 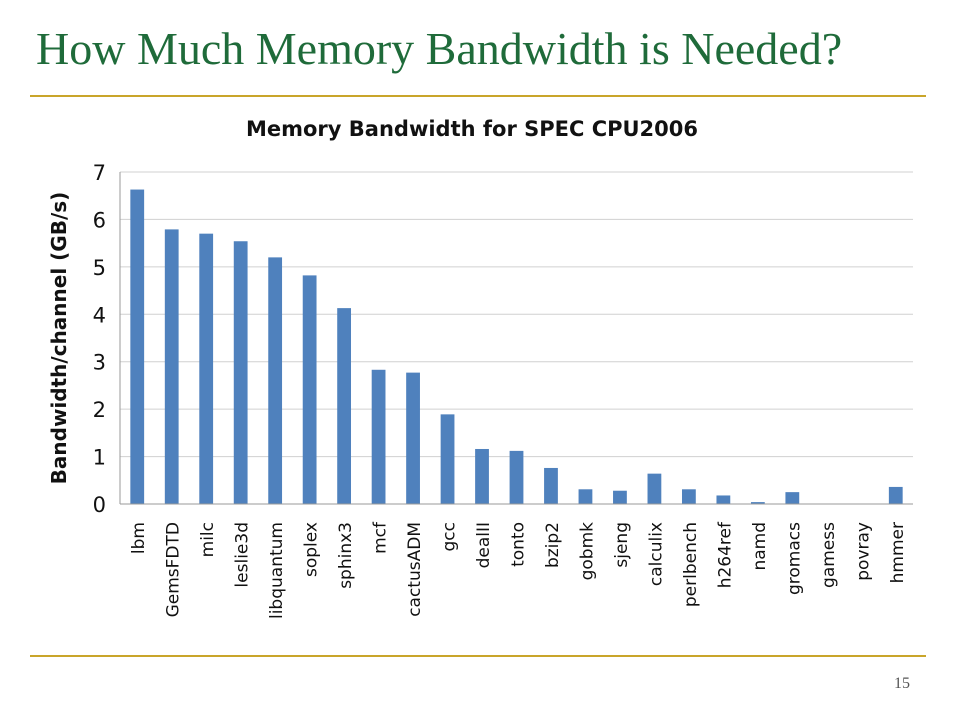 I want to click on bar-gcc, so click(x=447, y=459).